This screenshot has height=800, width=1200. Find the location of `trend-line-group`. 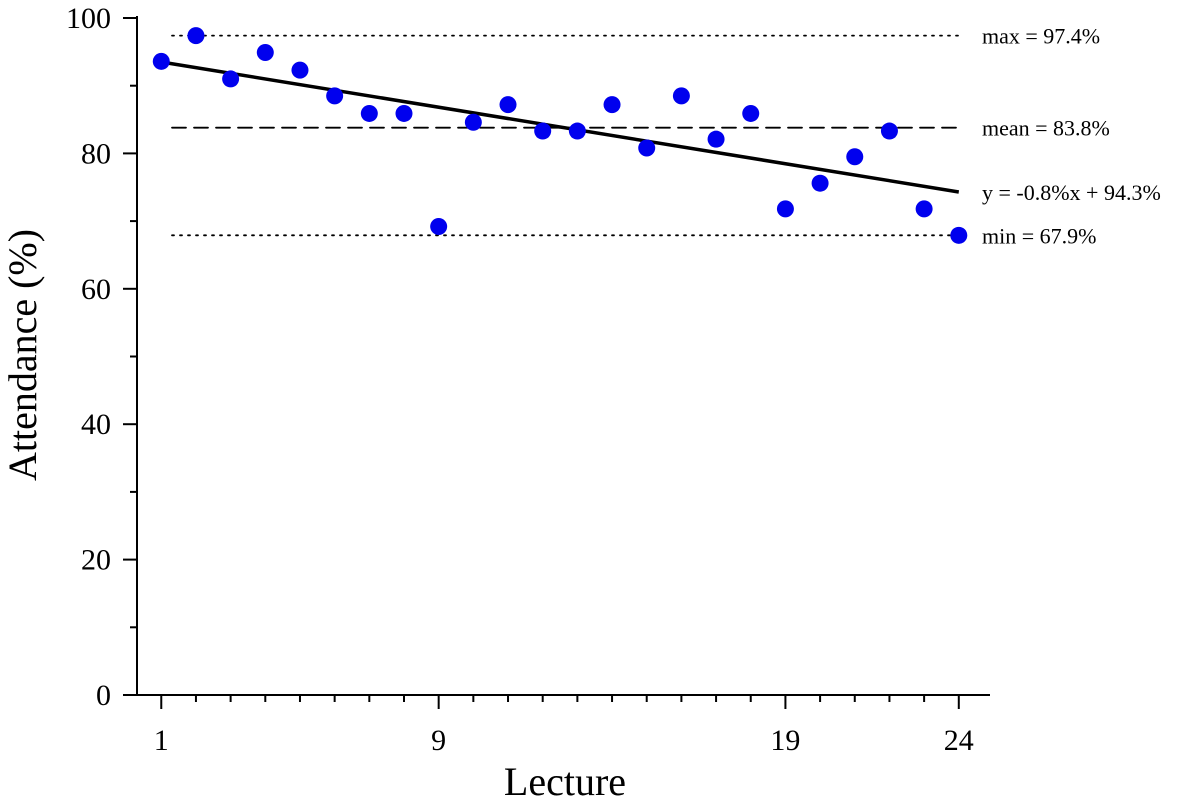

trend-line-group is located at coordinates (560, 127).